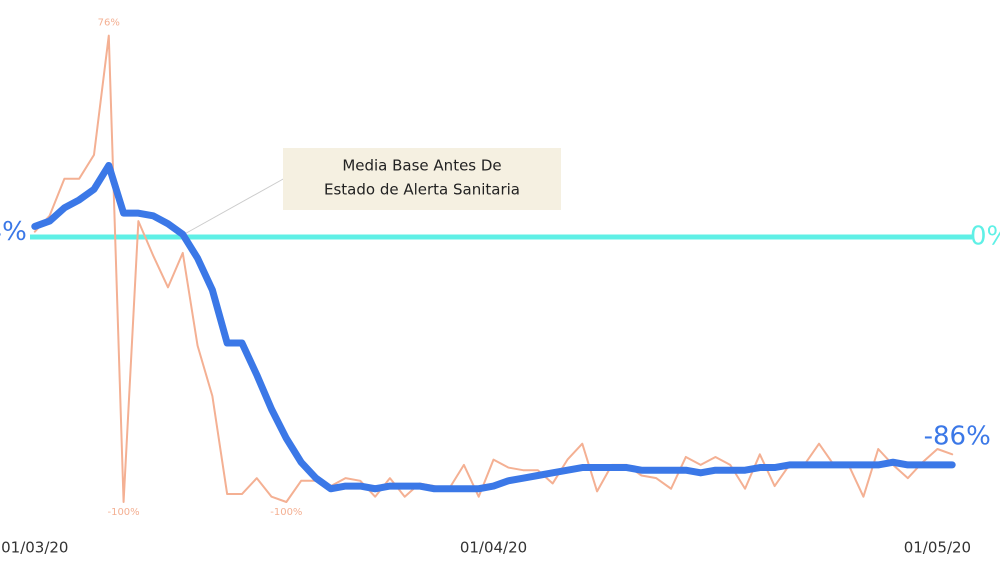 The image size is (1000, 567). Describe the element at coordinates (422, 179) in the screenshot. I see `callout-box` at that location.